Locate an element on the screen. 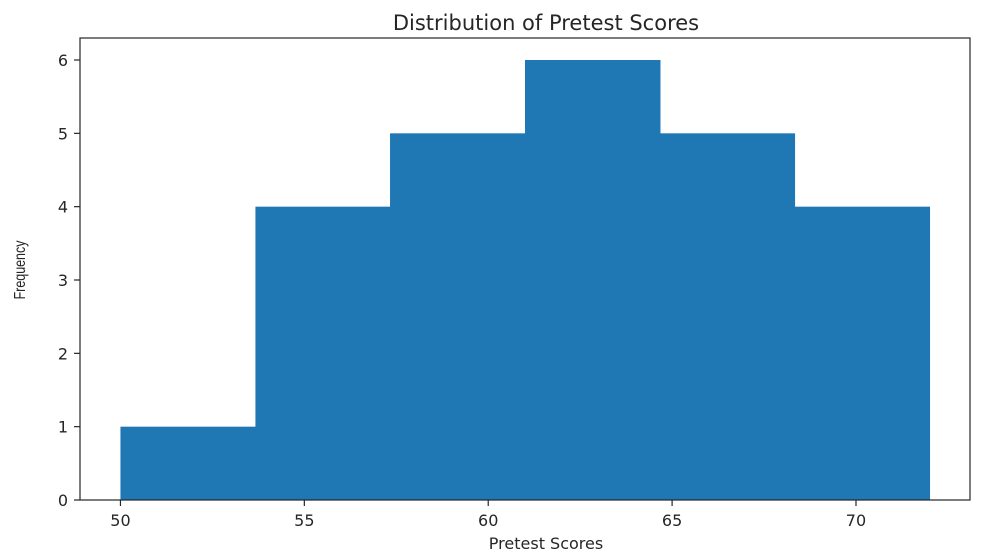  y-tick-label: 3 is located at coordinates (63, 280).